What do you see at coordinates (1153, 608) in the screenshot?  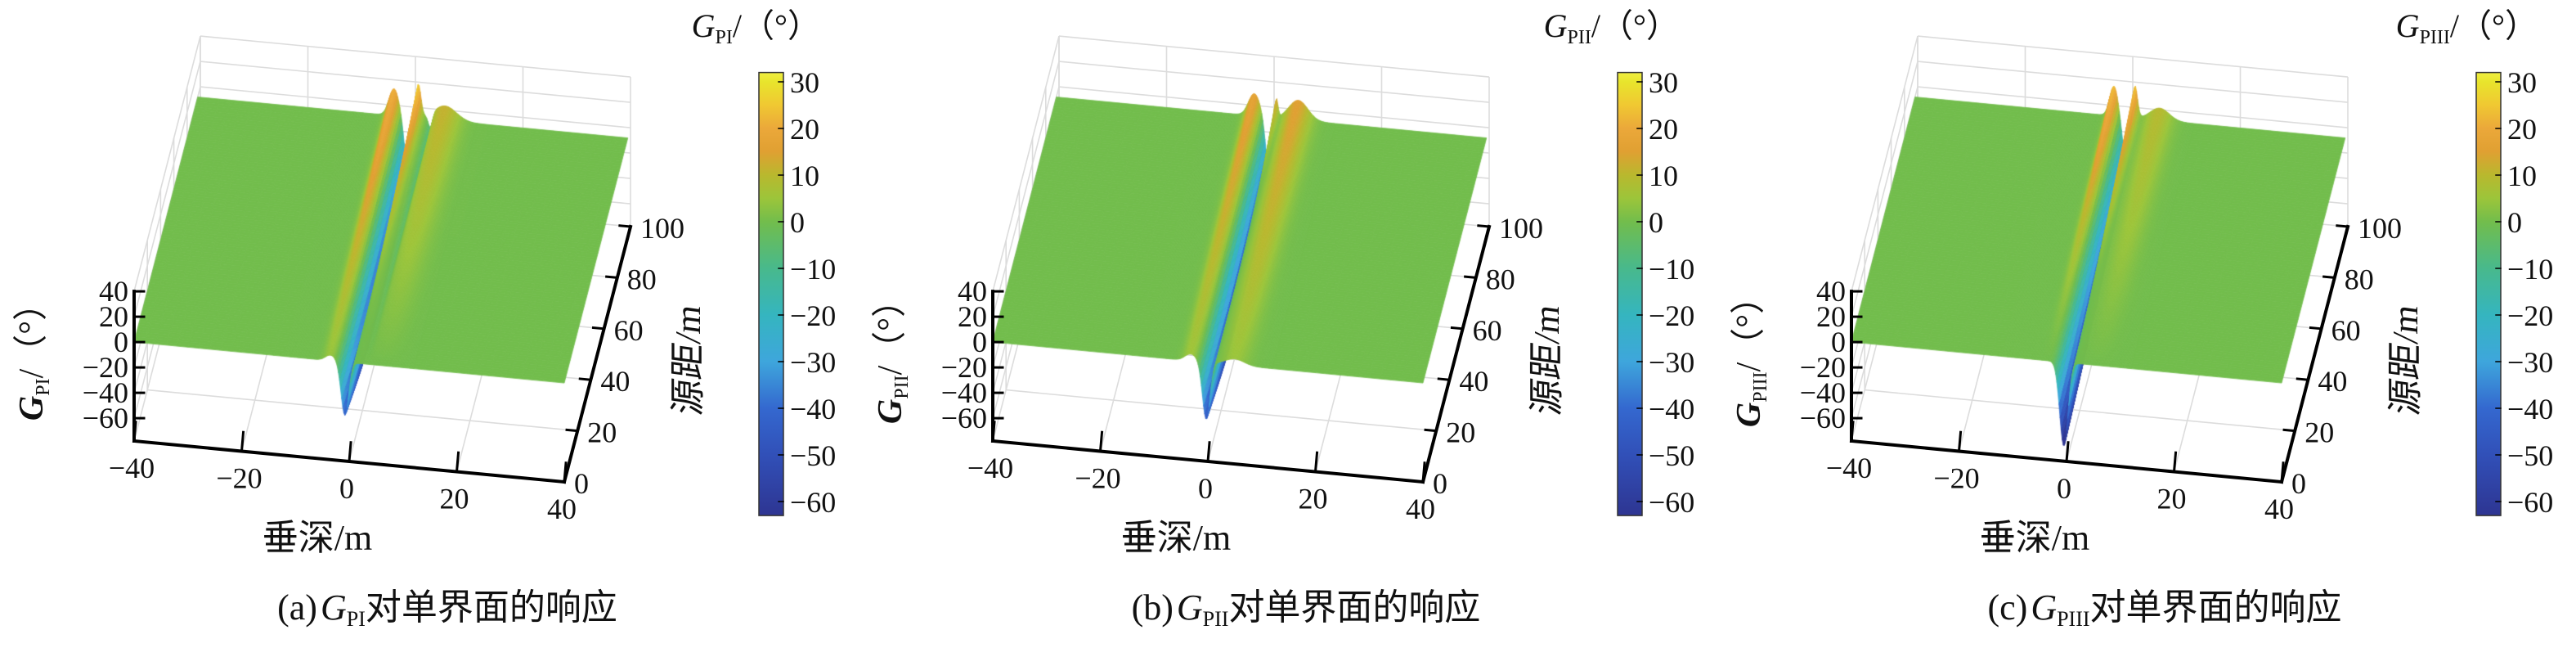 I see `caption-label: (b)` at bounding box center [1153, 608].